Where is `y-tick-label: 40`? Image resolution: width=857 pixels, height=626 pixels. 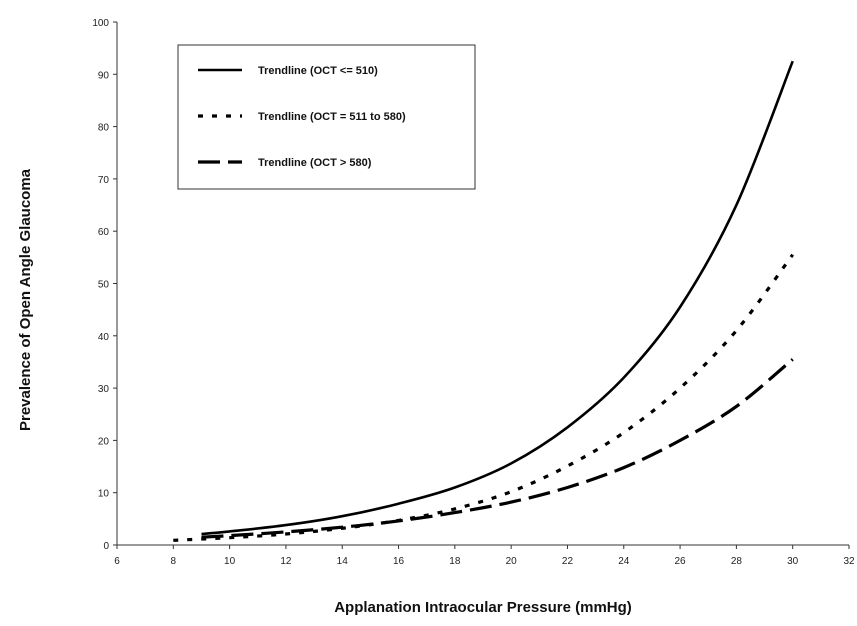 y-tick-label: 40 is located at coordinates (104, 337).